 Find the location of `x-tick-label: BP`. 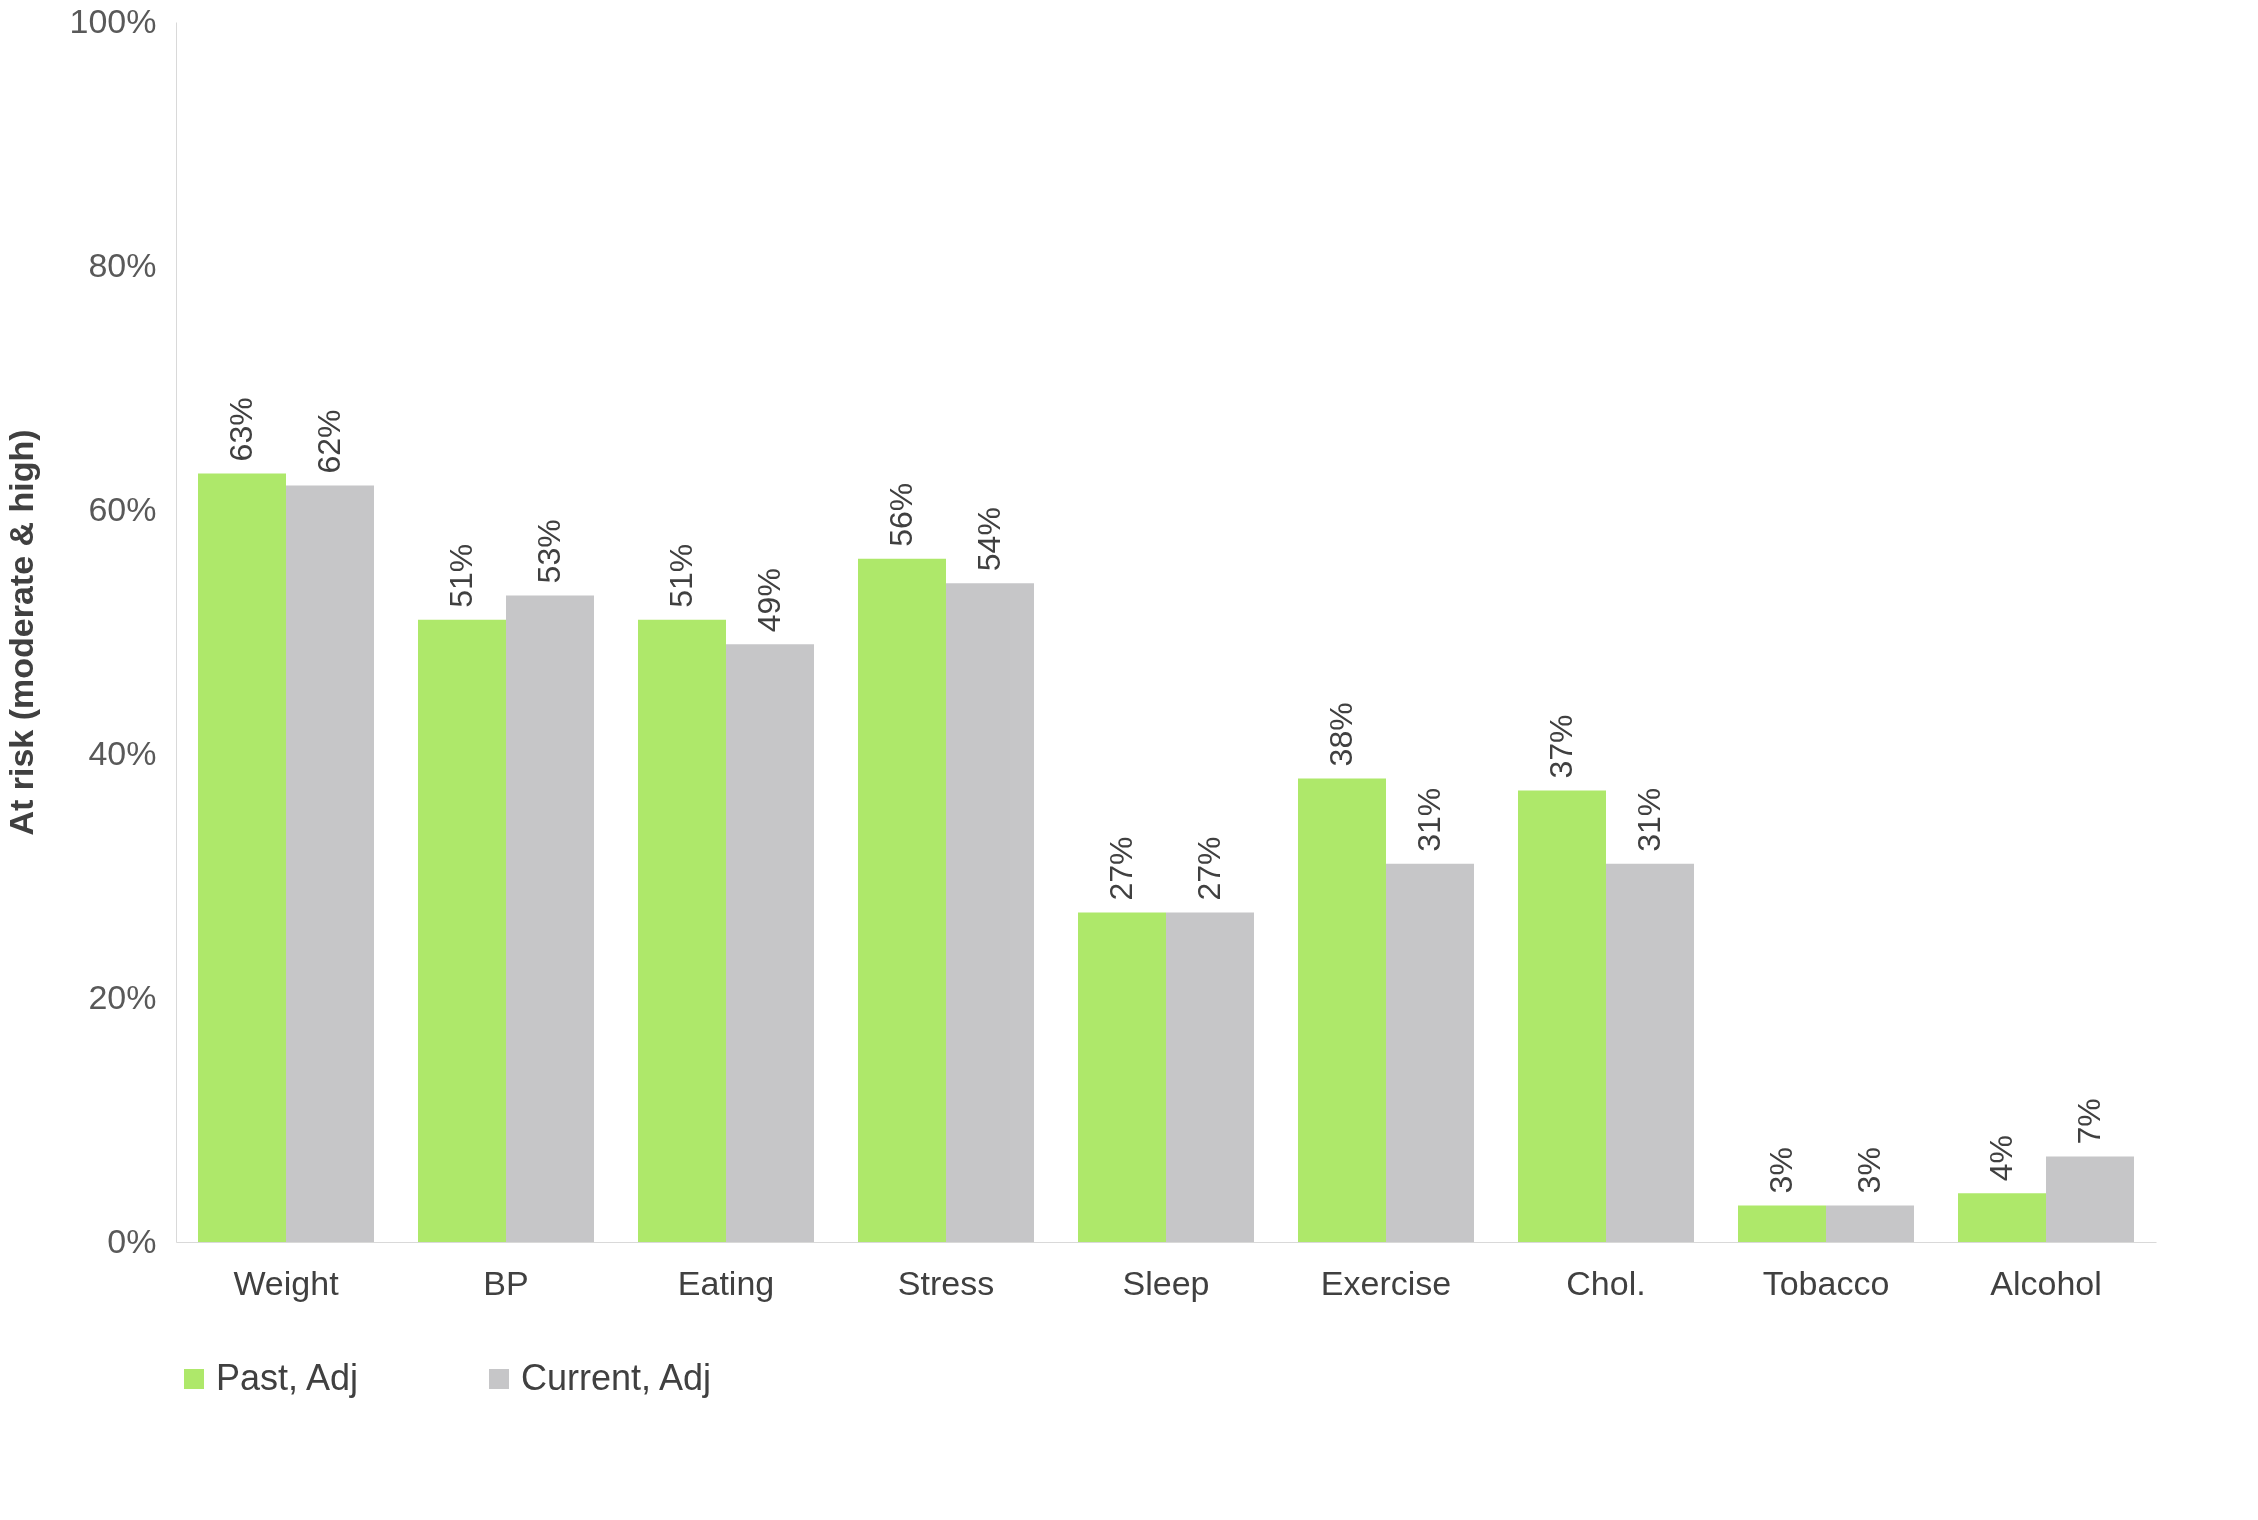

x-tick-label: BP is located at coordinates (506, 1282).